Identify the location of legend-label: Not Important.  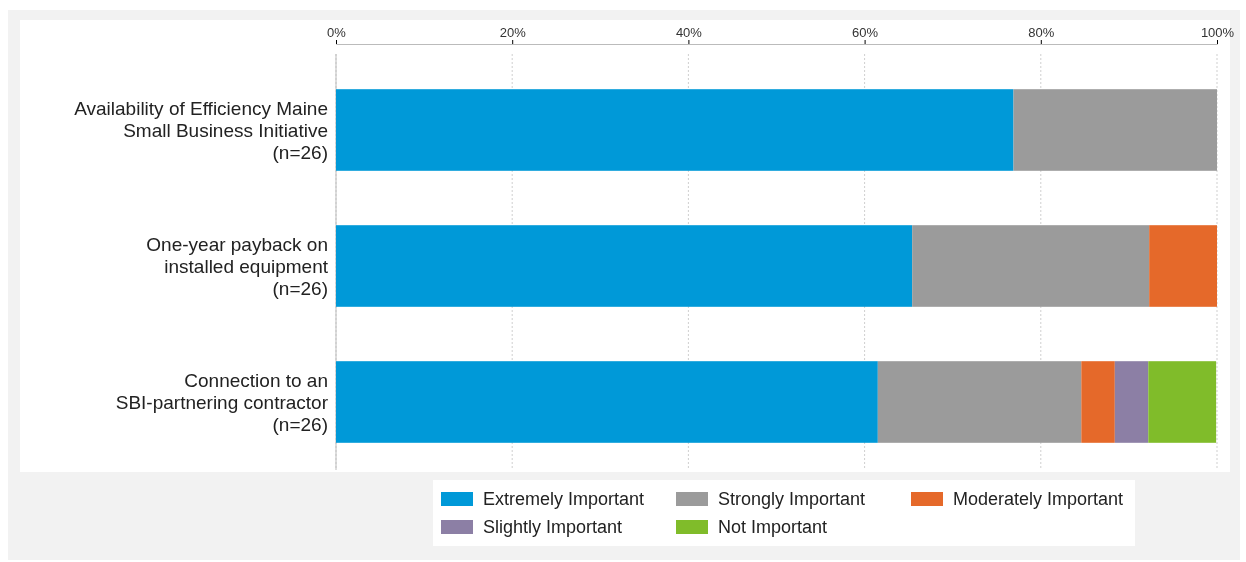
(773, 527).